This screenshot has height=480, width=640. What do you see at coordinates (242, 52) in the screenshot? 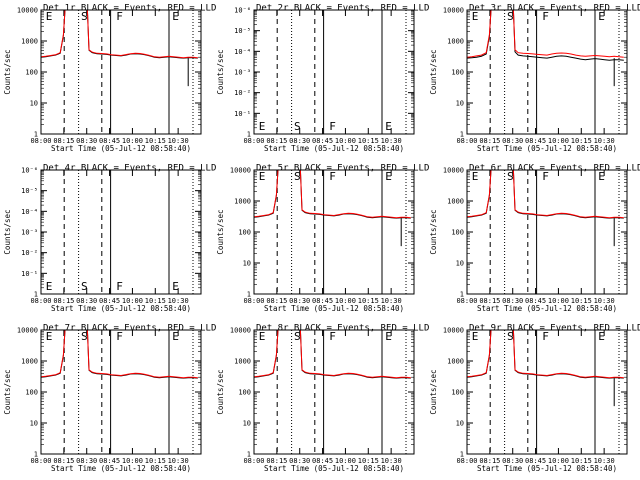
I see `y-tick-label: 10⁻⁴` at bounding box center [242, 52].